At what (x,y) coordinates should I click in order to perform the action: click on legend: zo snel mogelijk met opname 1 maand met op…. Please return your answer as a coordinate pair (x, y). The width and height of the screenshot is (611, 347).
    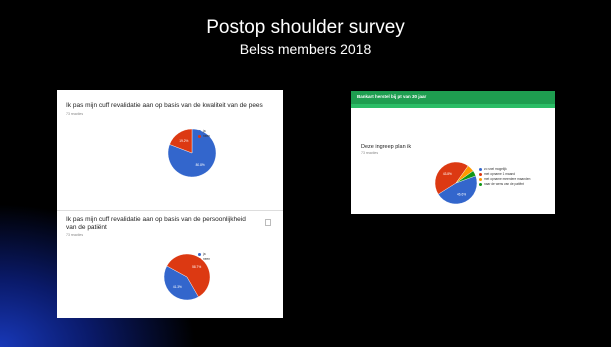
    Looking at the image, I should click on (504, 177).